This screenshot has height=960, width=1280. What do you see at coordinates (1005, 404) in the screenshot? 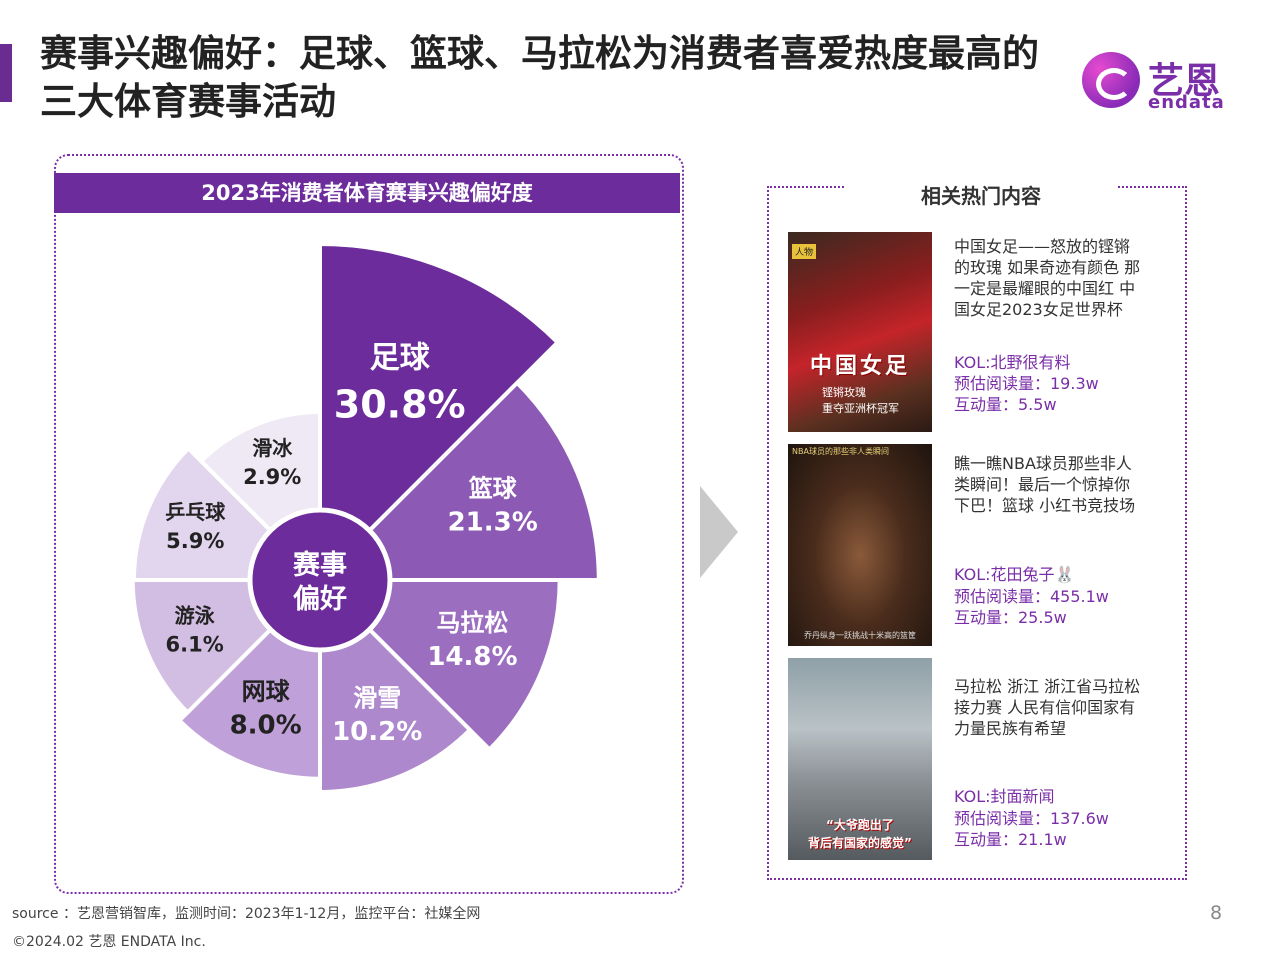
I see `hot-item-1-interactions: 互动量：5.5w` at bounding box center [1005, 404].